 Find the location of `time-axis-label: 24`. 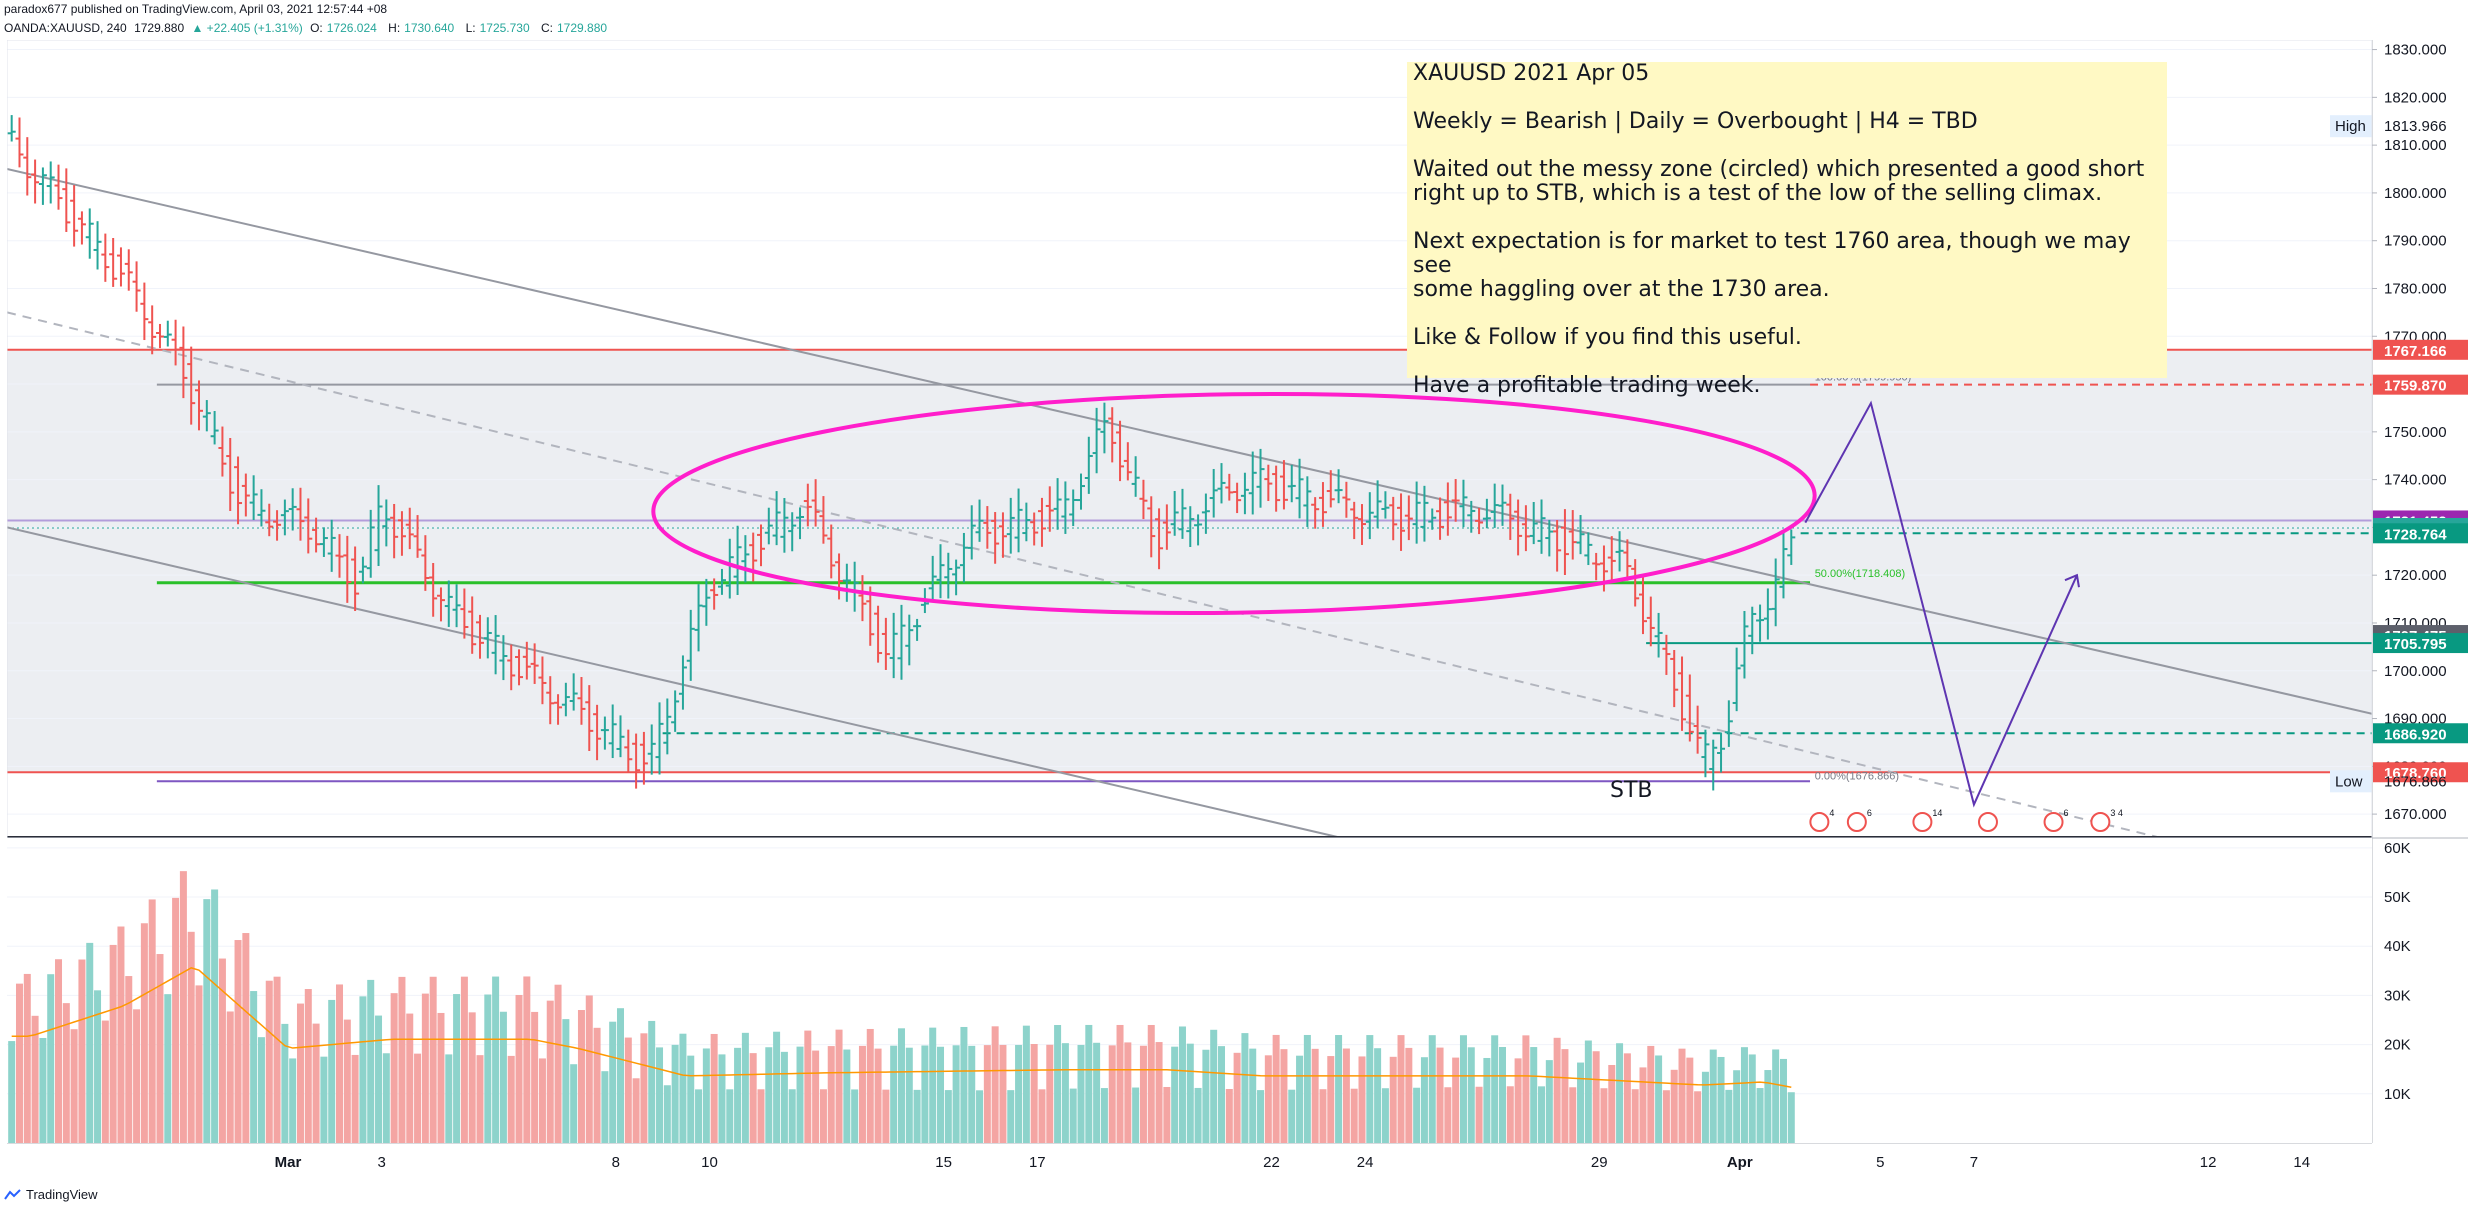

time-axis-label: 24 is located at coordinates (1365, 1162).